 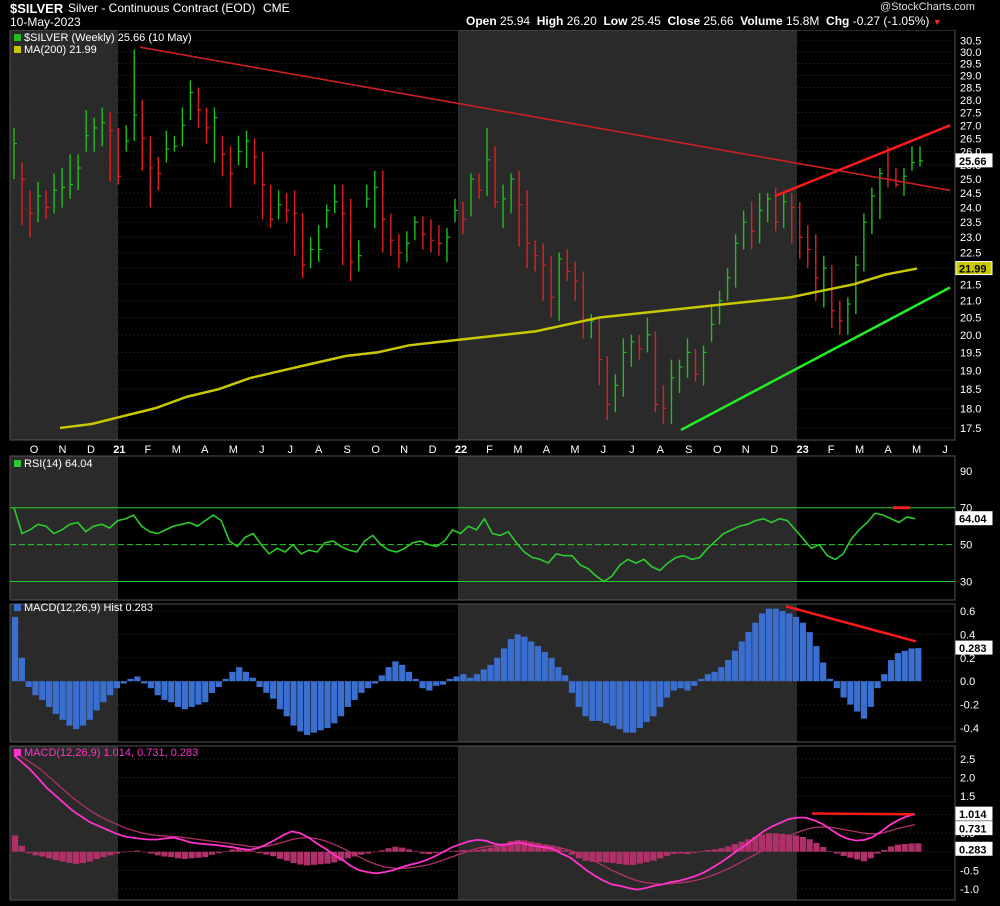 What do you see at coordinates (973, 830) in the screenshot?
I see `signal-tag: 0.731` at bounding box center [973, 830].